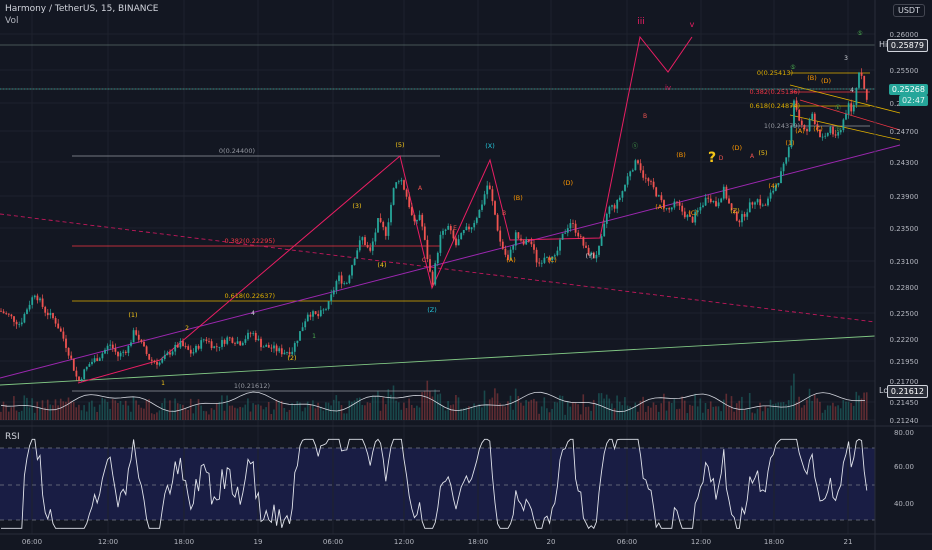  Describe the element at coordinates (904, 340) in the screenshot. I see `price-tick-10: 0.22200` at that location.